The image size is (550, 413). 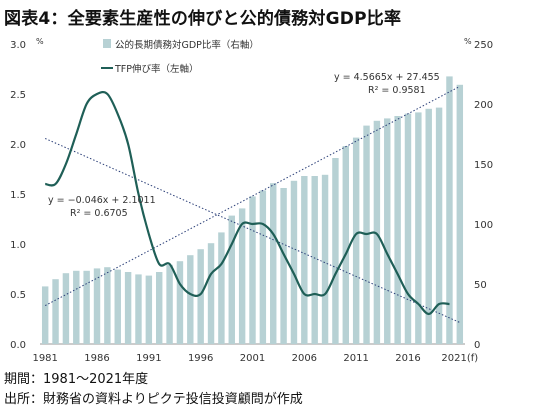 I want to click on legend: 公的長期債務対GDP比率（右軸） TFP伸び率（左軸）, so click(x=180, y=57).